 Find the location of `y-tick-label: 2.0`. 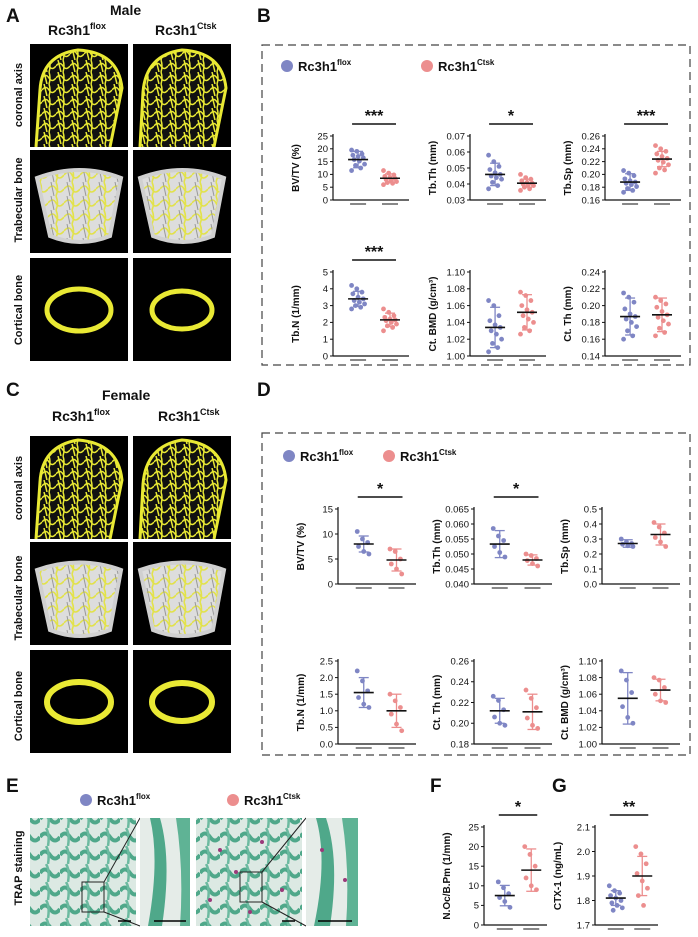

y-tick-label: 2.0 is located at coordinates (583, 852).